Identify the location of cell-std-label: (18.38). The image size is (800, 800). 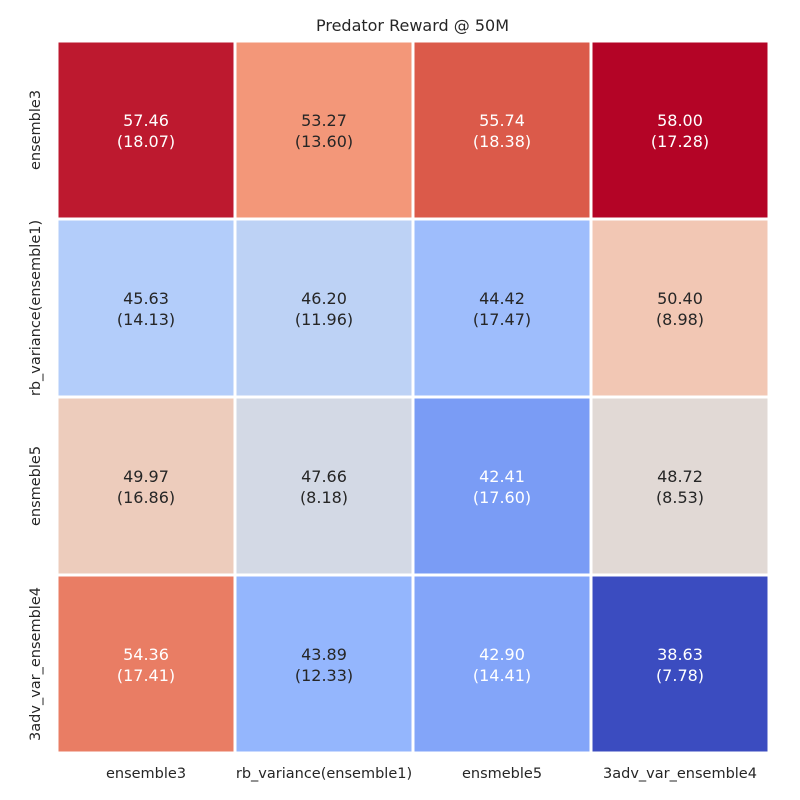
(502, 141).